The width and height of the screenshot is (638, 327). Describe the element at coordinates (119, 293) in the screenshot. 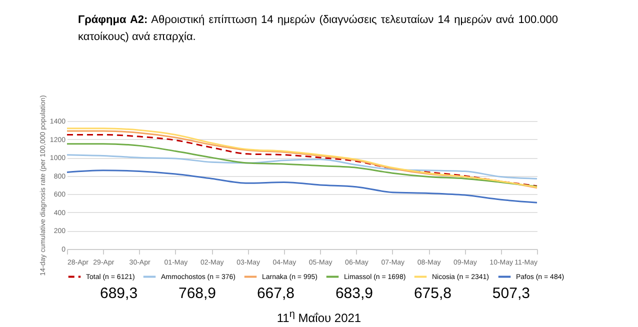

I see `text: 689,3` at that location.